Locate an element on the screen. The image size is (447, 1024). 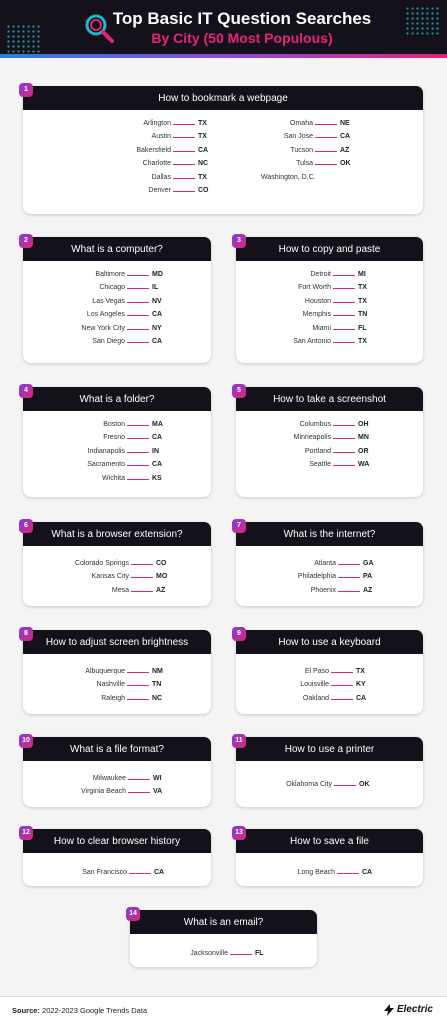
card-title: How to take a screenshot is located at coordinates (329, 399).